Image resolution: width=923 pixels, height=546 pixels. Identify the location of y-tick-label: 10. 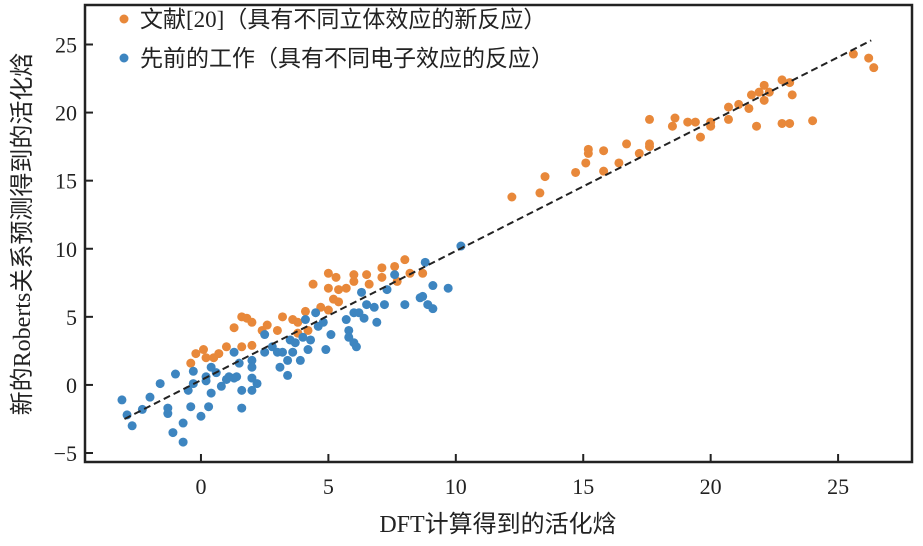
(66, 249).